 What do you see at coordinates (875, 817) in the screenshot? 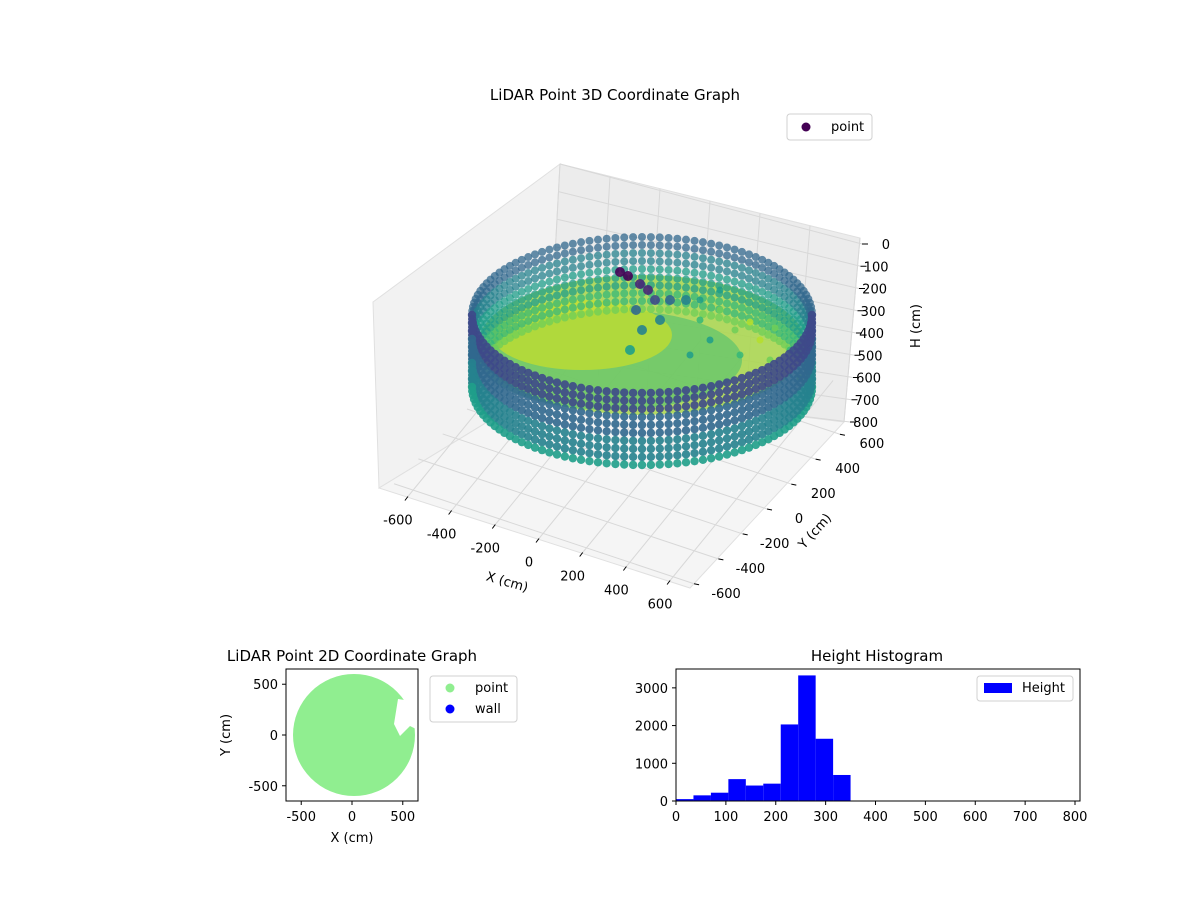
I see `x-tick-label-hist: 400` at bounding box center [875, 817].